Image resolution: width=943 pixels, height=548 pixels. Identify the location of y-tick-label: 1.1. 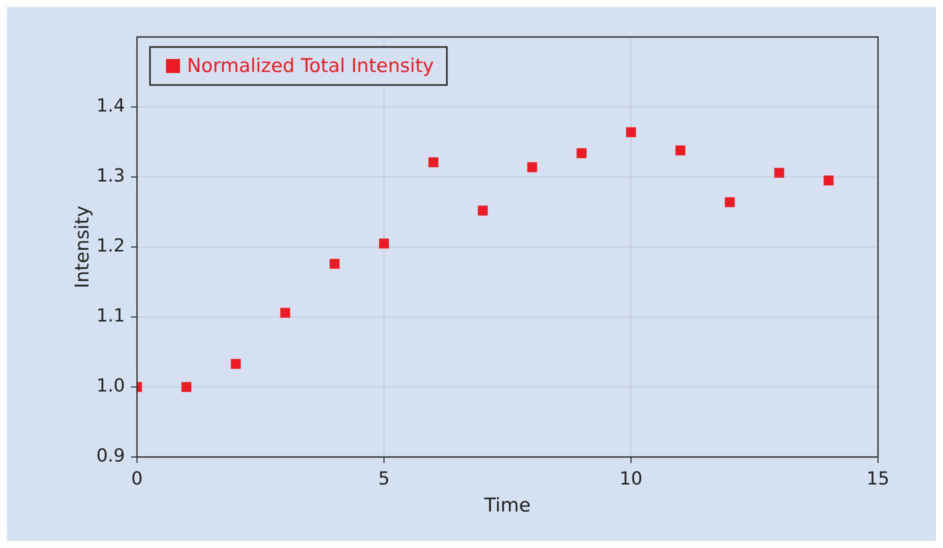
(110, 316).